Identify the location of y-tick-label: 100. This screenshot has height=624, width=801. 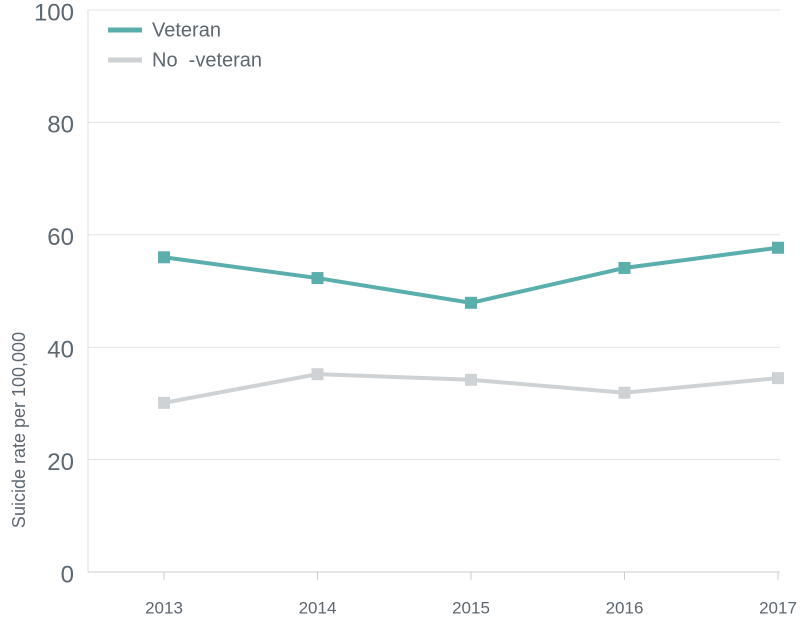
(54, 13).